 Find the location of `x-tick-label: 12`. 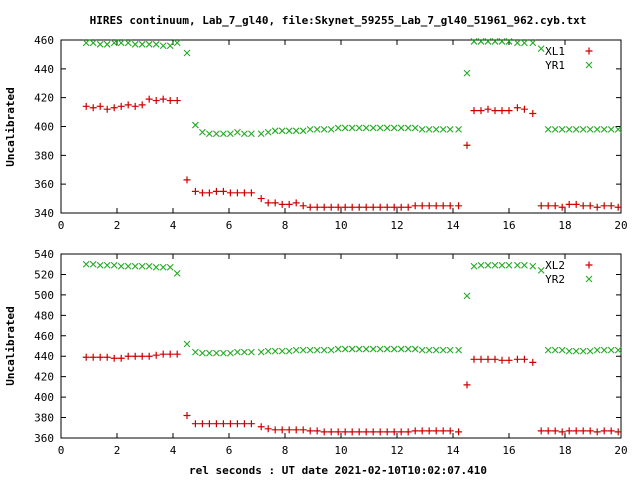

x-tick-label: 12 is located at coordinates (396, 450).